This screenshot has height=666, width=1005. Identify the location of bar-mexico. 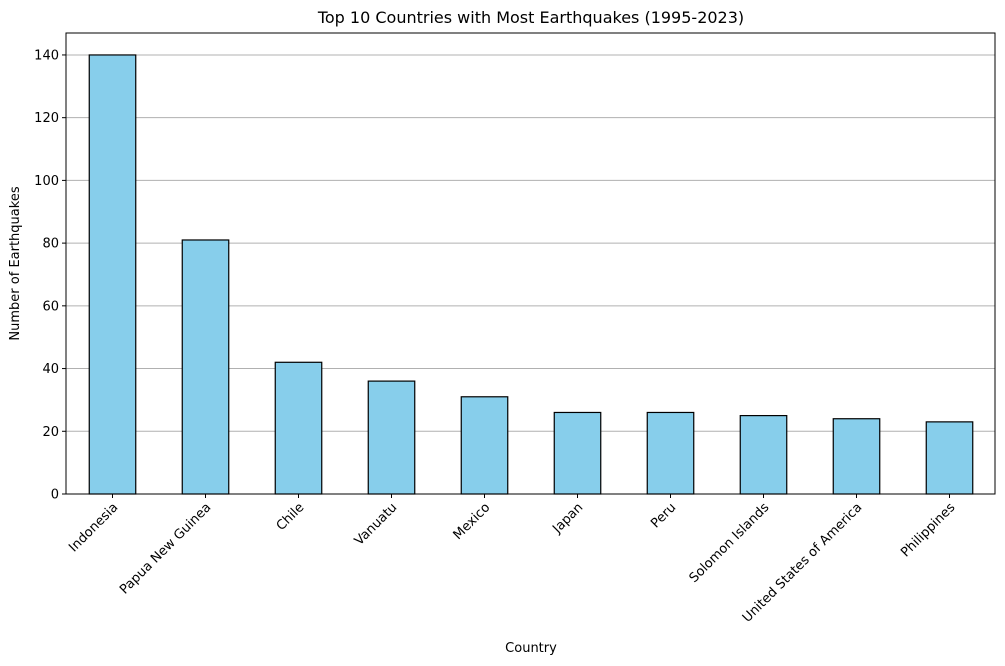
(484, 445).